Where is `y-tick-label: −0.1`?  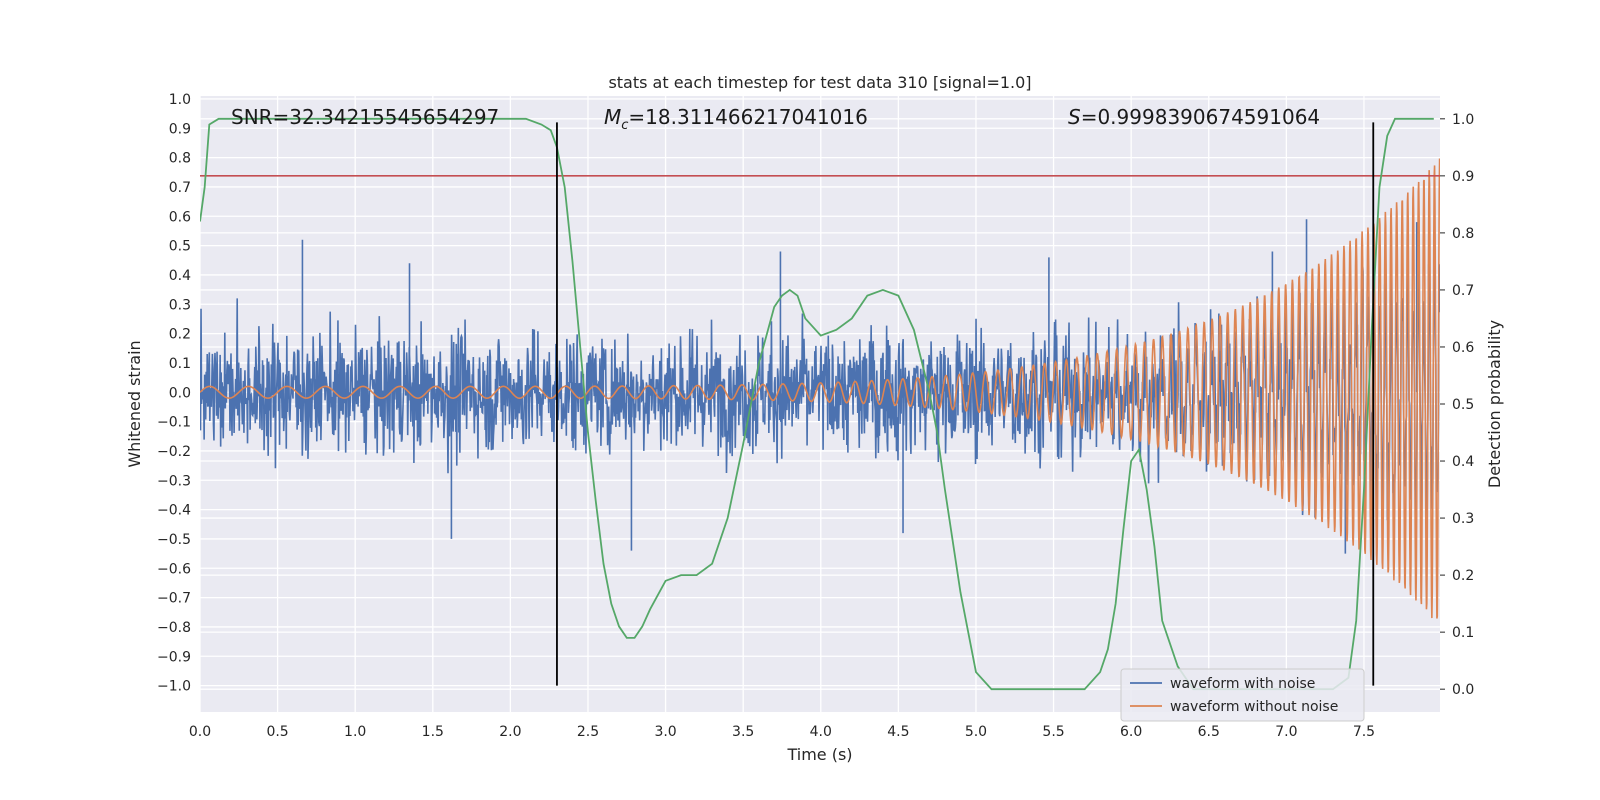 y-tick-label: −0.1 is located at coordinates (174, 423).